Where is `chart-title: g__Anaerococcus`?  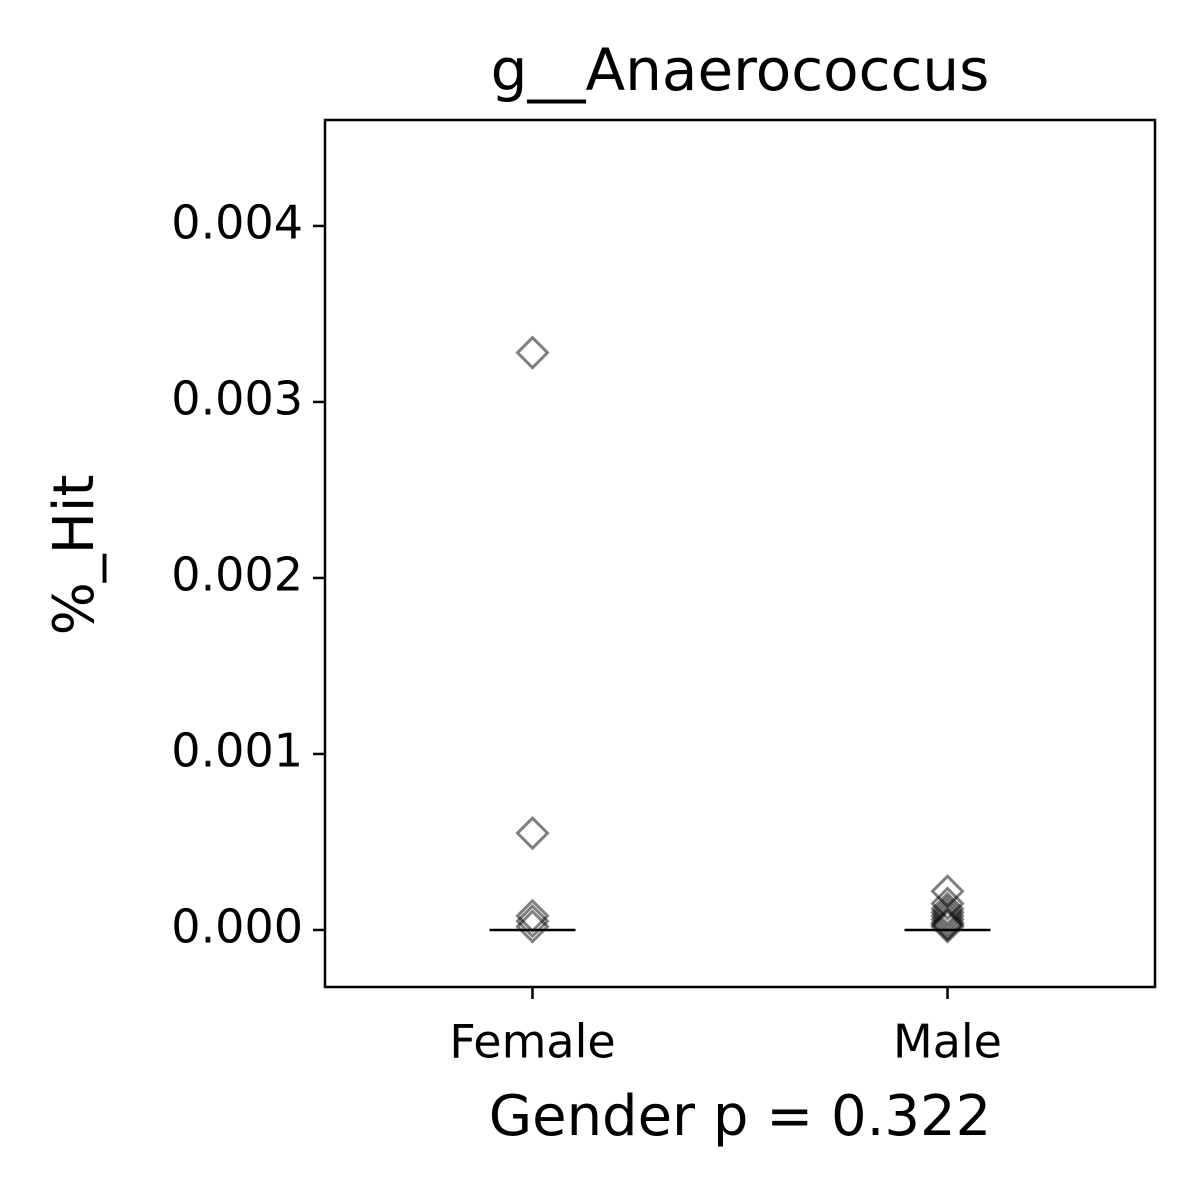 chart-title: g__Anaerococcus is located at coordinates (740, 70).